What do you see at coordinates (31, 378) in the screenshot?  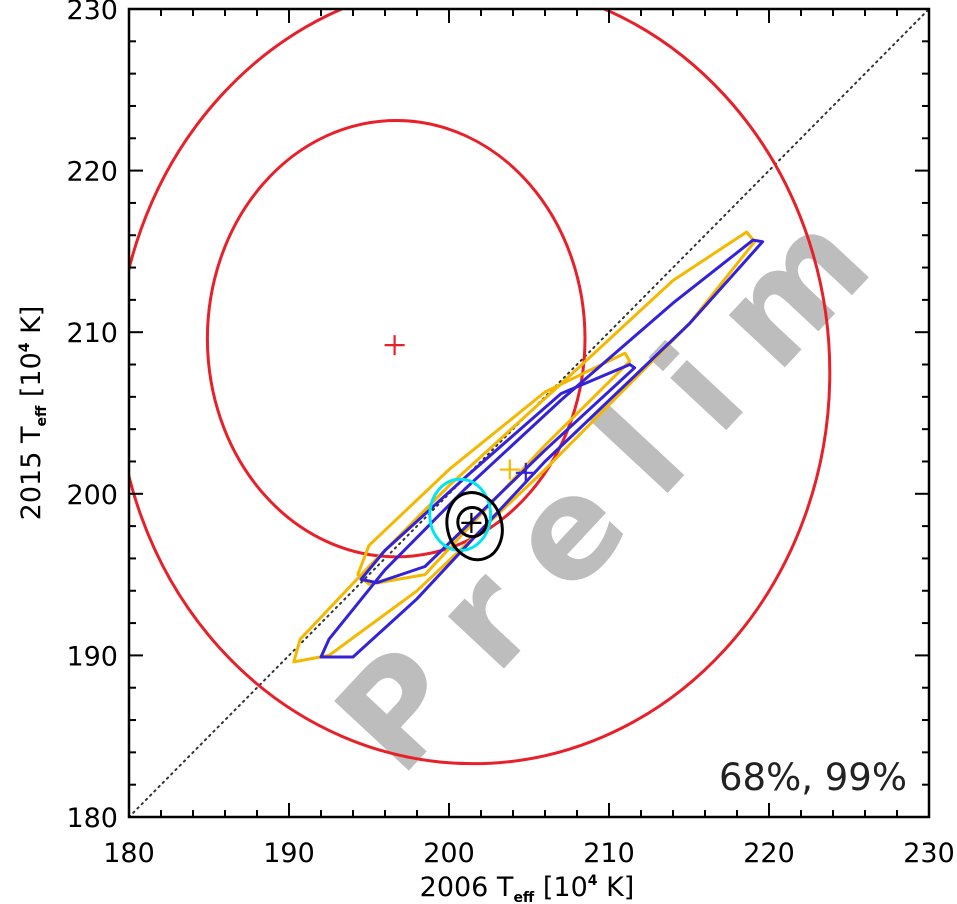 I see `y-axis-title-mid: [10` at bounding box center [31, 378].